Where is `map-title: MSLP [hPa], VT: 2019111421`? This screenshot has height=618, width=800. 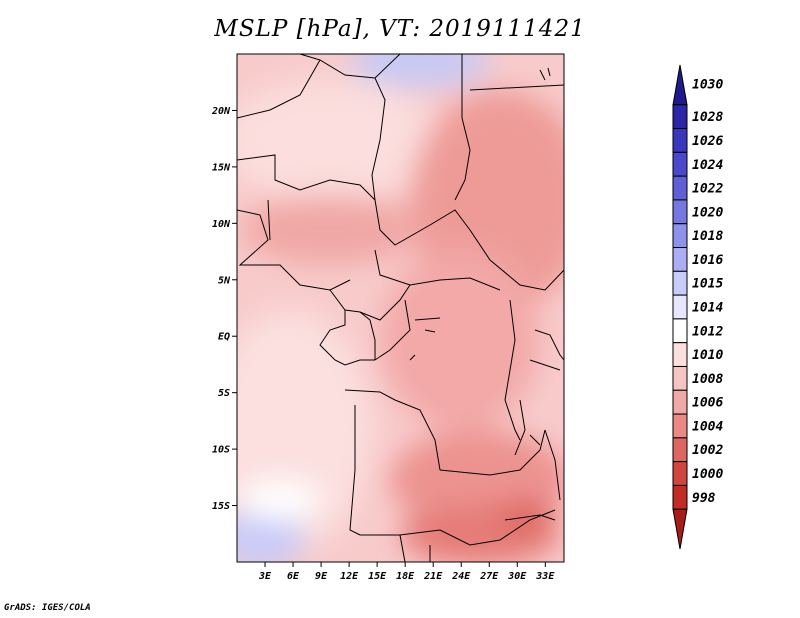 map-title: MSLP [hPa], VT: 2019111421 is located at coordinates (400, 29).